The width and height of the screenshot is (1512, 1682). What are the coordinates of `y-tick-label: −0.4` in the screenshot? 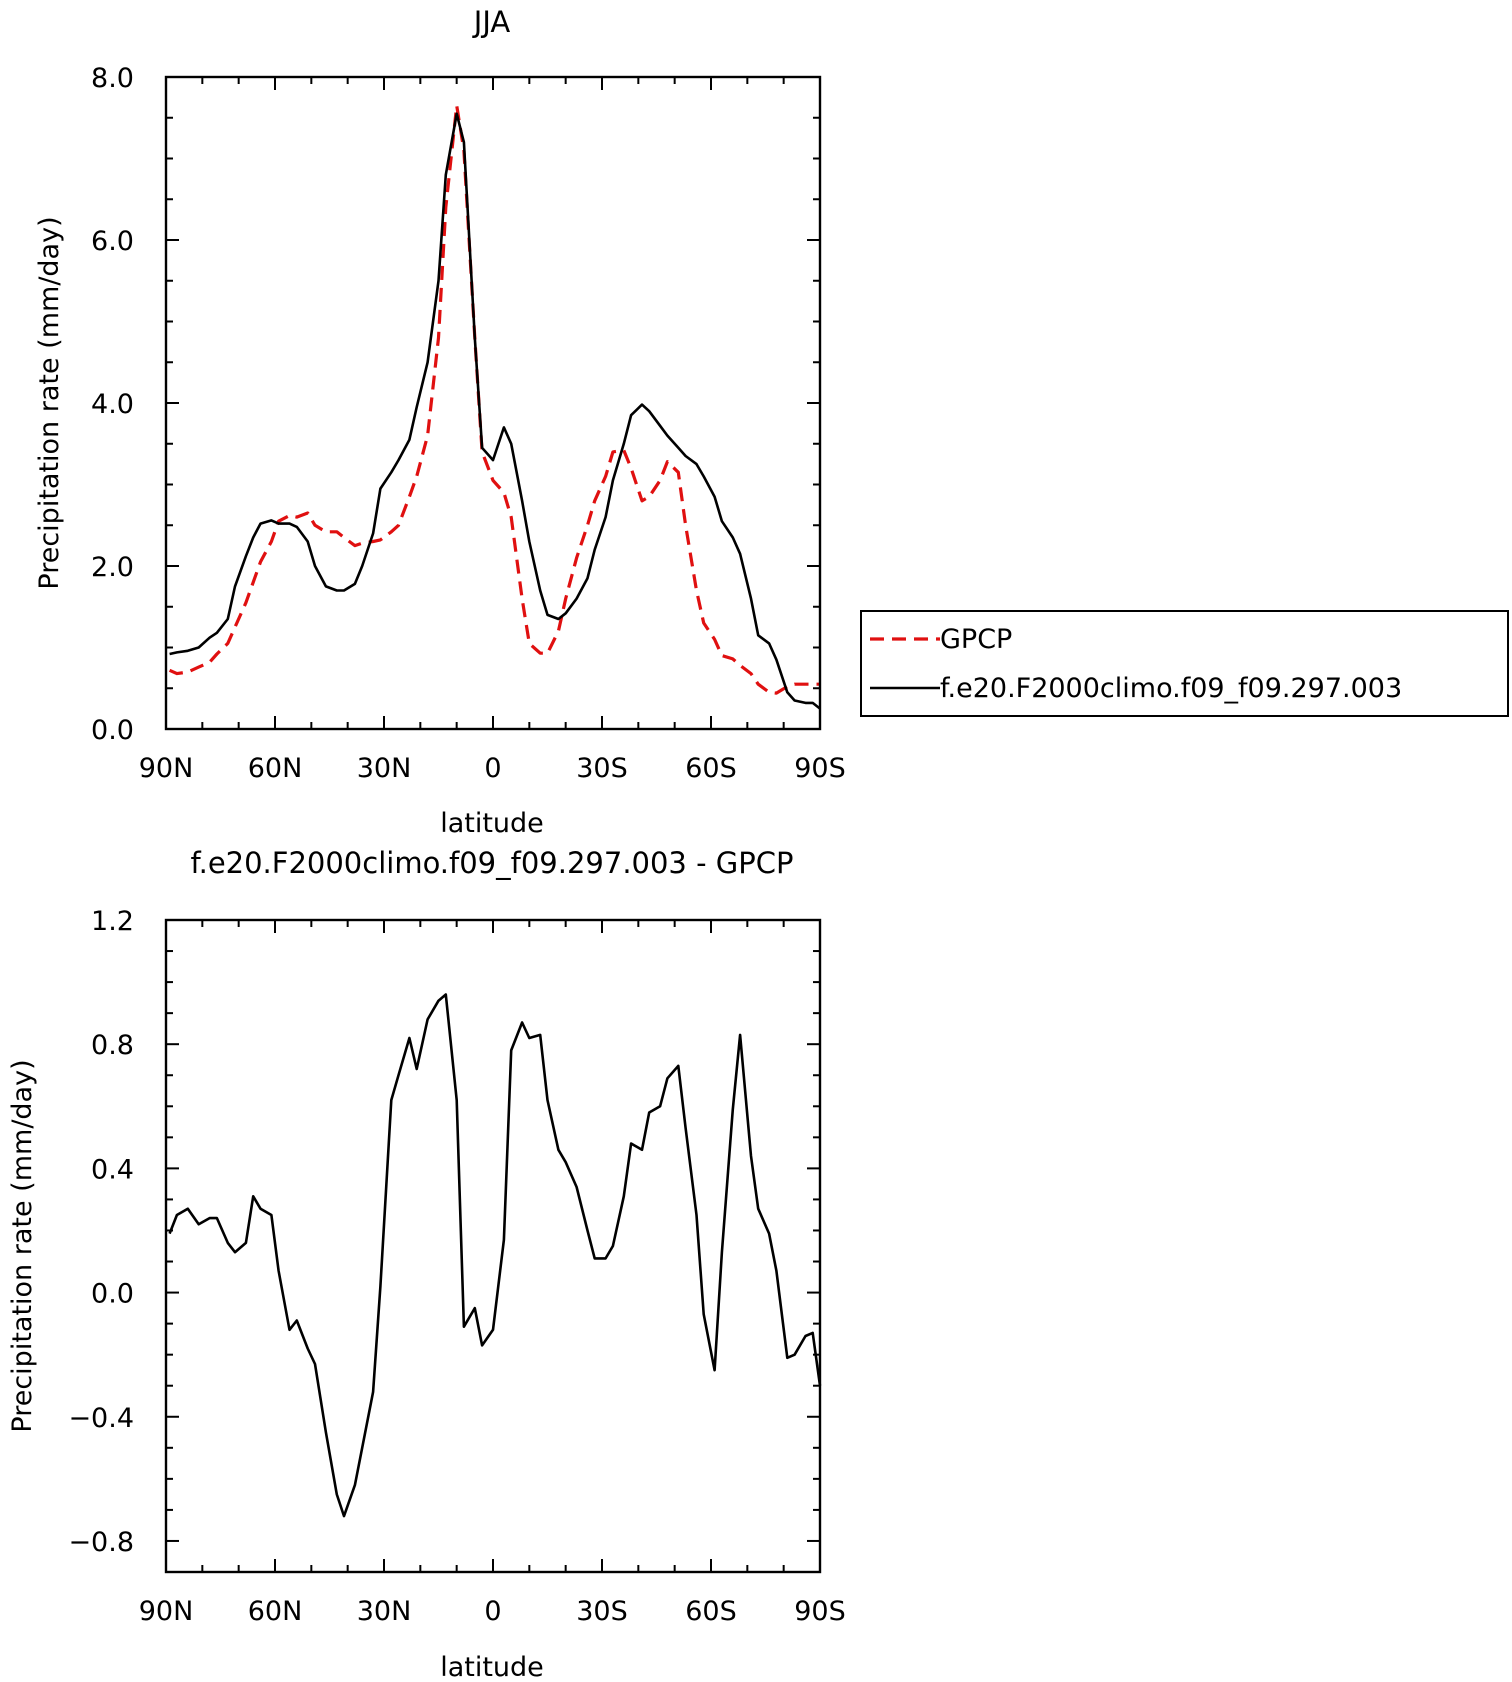 It's located at (101, 1418).